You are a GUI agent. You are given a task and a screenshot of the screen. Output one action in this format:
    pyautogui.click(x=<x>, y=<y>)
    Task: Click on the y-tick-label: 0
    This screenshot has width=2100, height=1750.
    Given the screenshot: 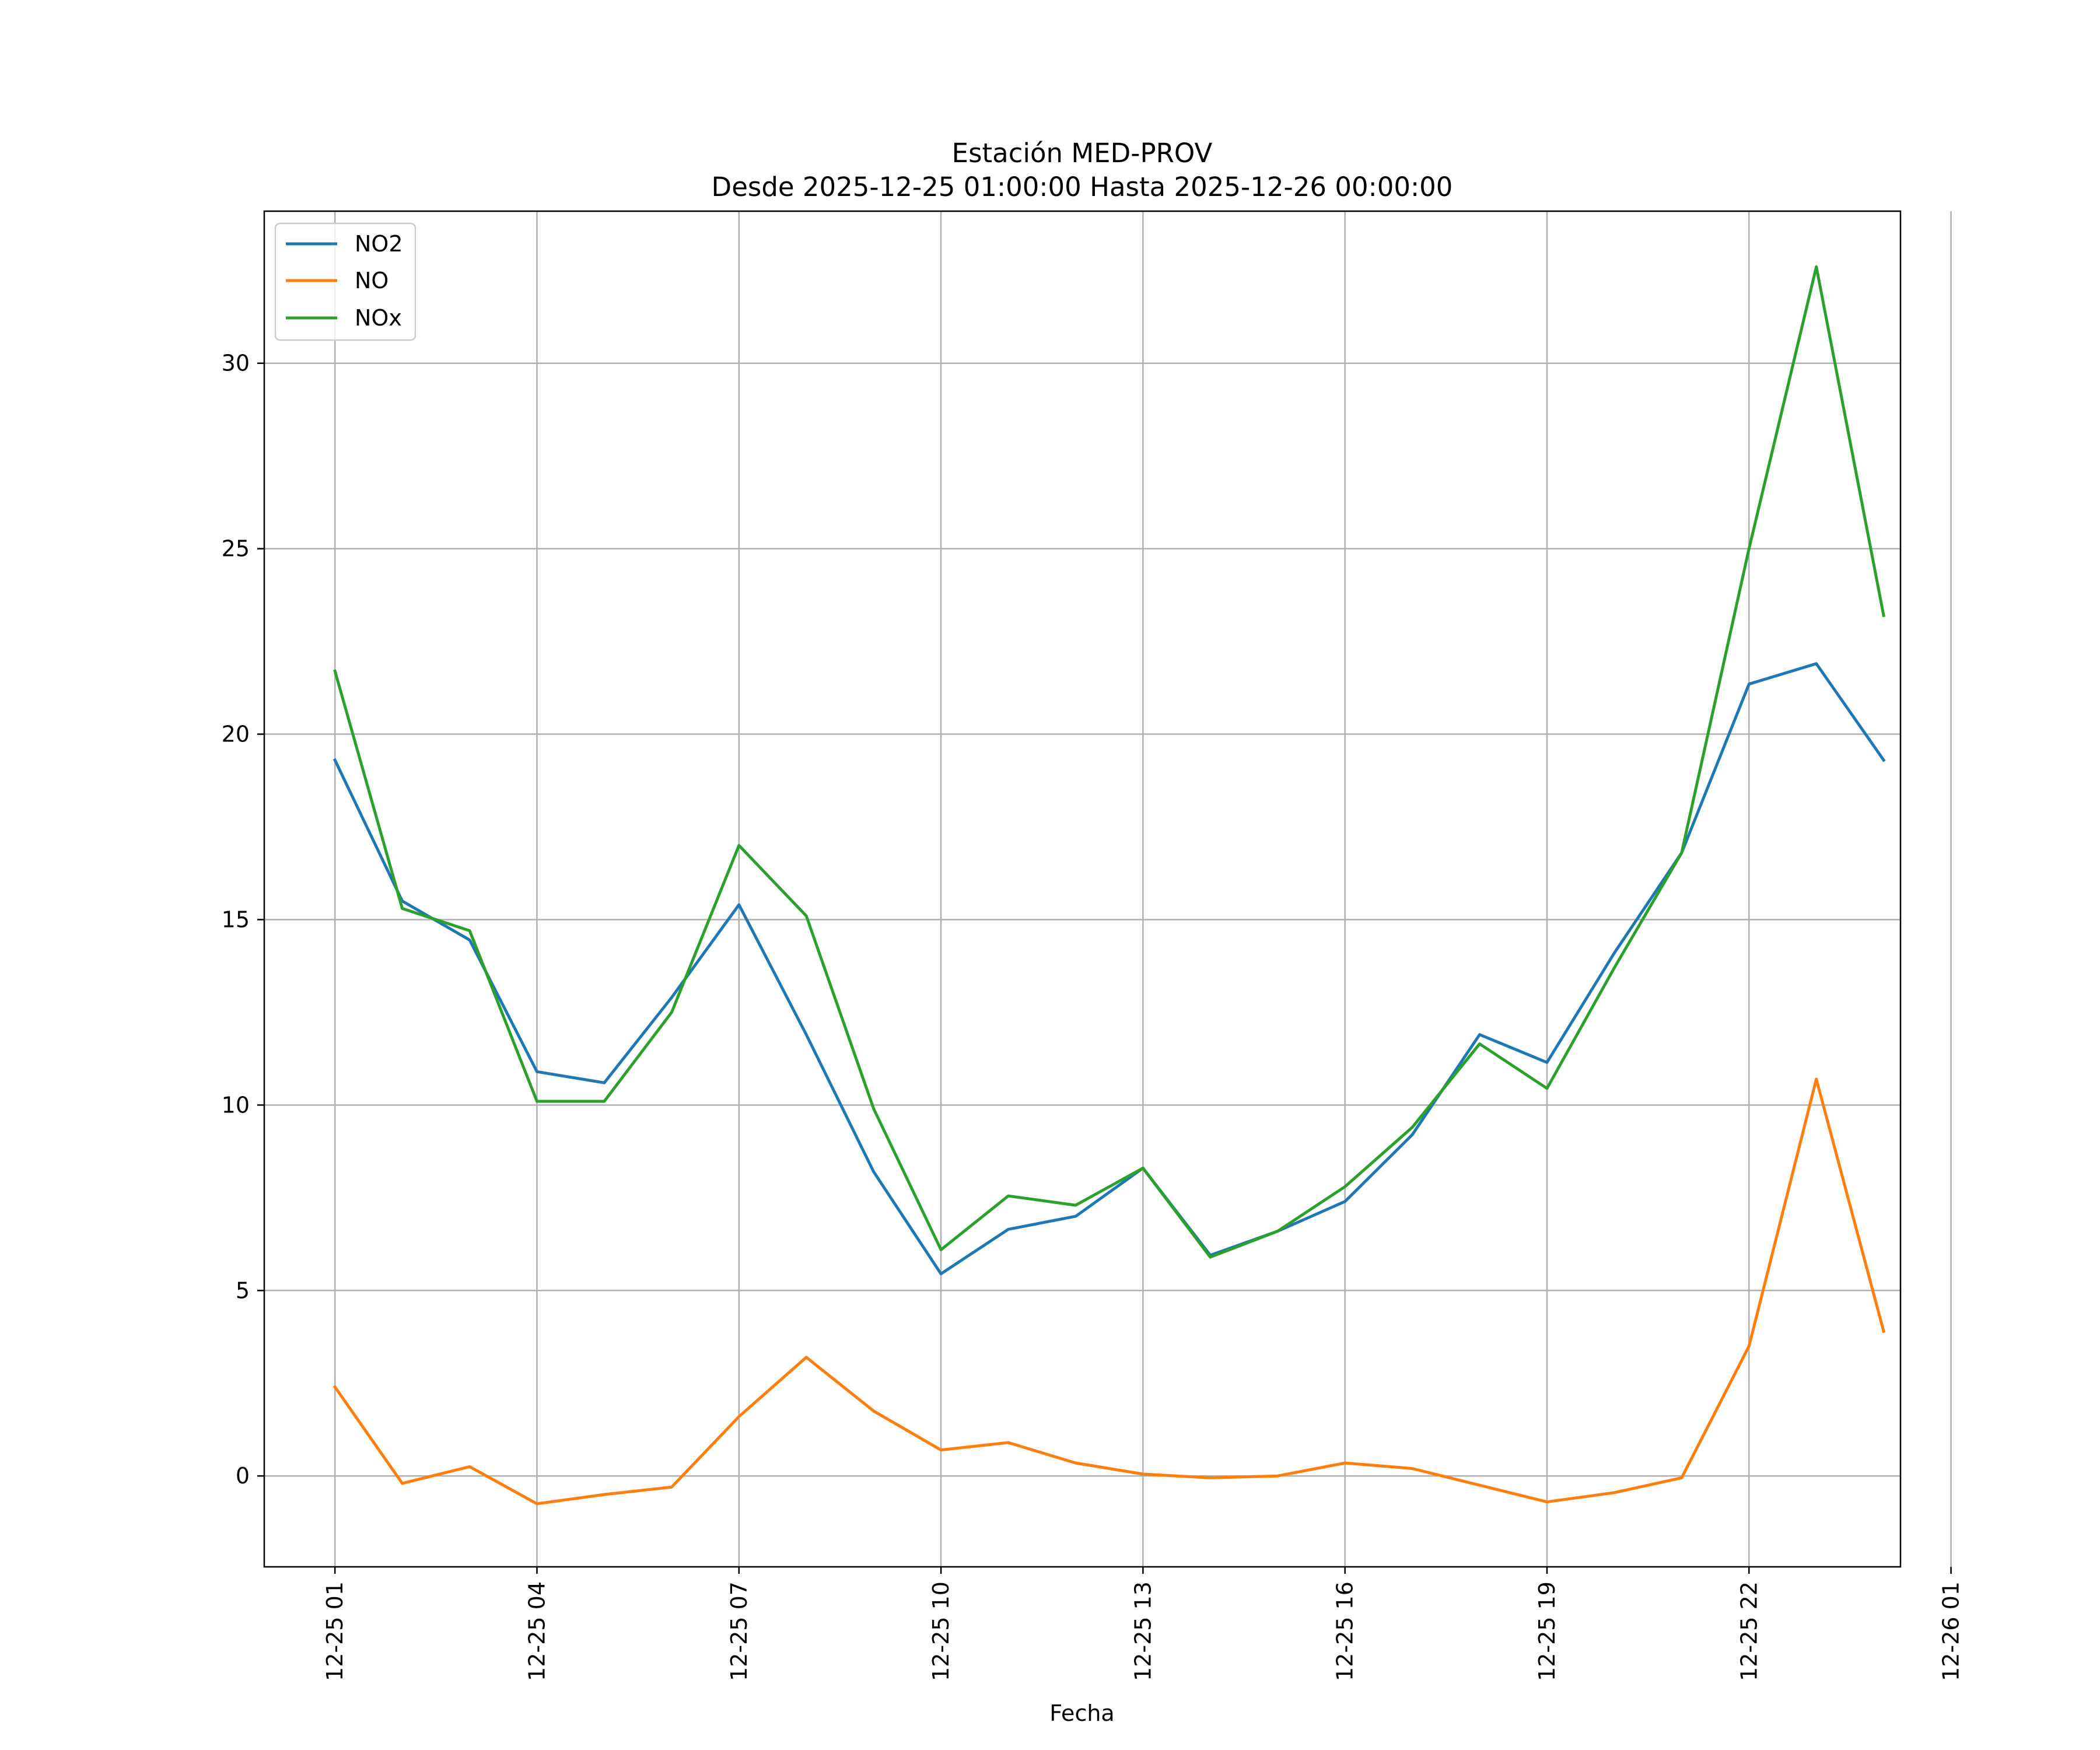 What is the action you would take?
    pyautogui.click(x=243, y=1476)
    